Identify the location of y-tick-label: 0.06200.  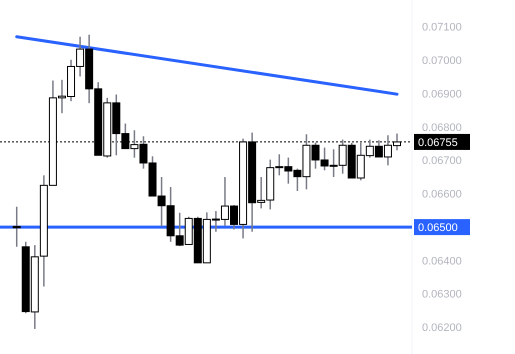
(442, 328).